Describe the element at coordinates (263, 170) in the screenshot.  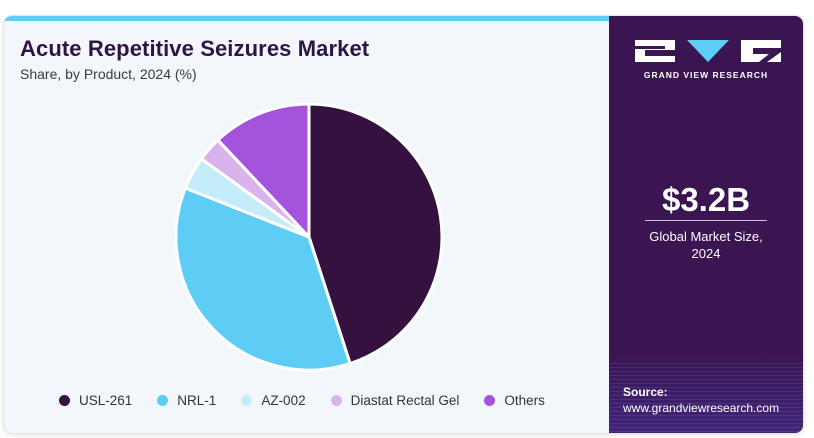
I see `pie-slice-others` at that location.